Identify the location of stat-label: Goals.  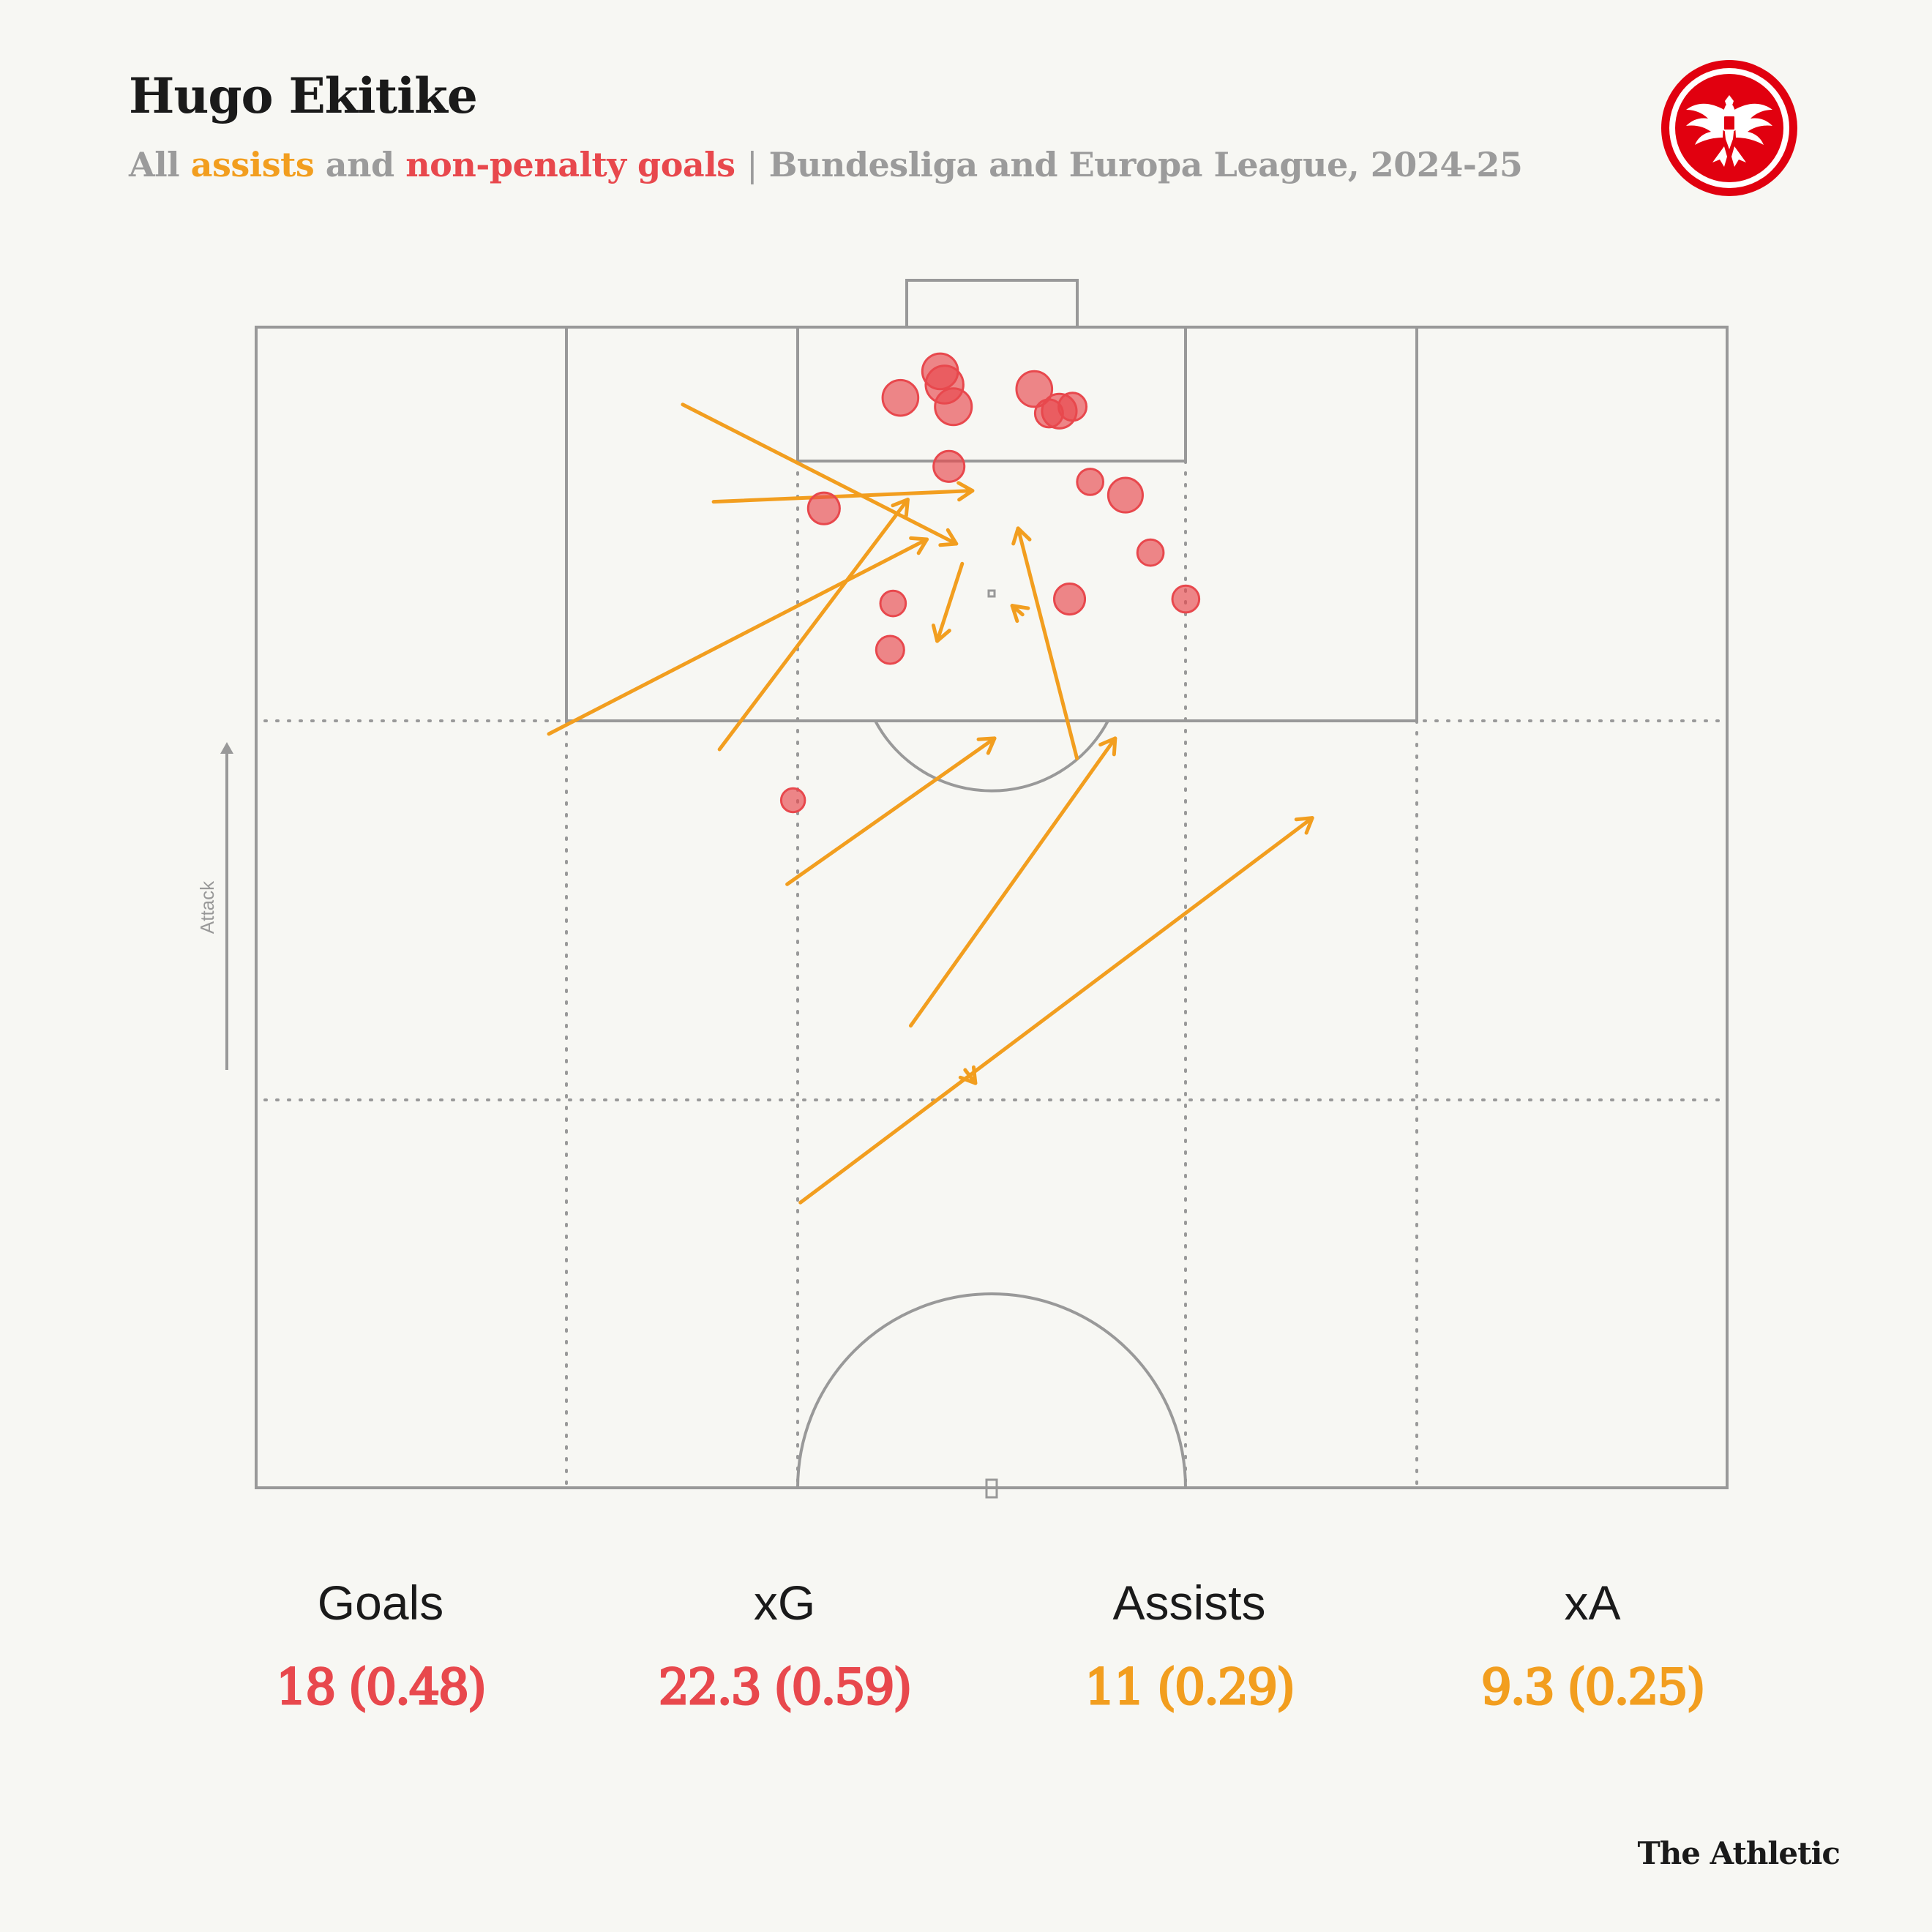
(380, 1603).